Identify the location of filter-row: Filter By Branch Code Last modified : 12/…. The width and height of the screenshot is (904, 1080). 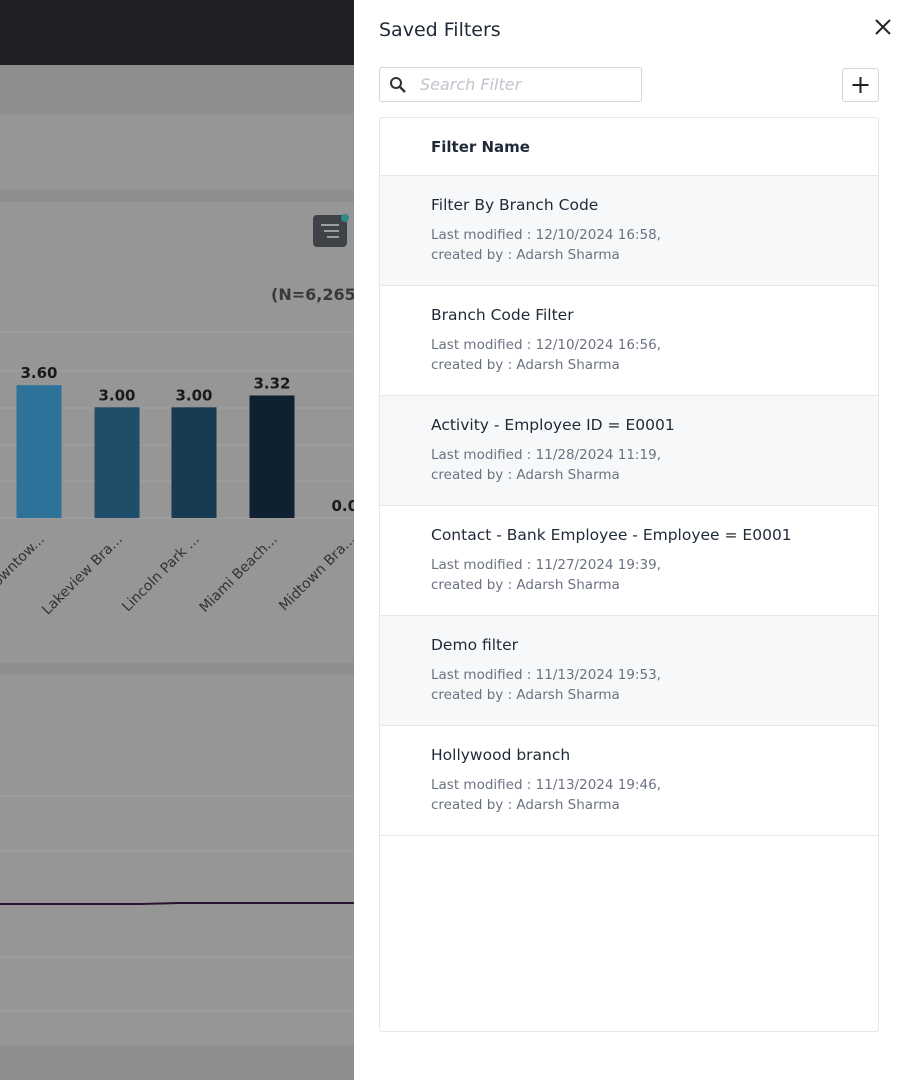
(629, 231).